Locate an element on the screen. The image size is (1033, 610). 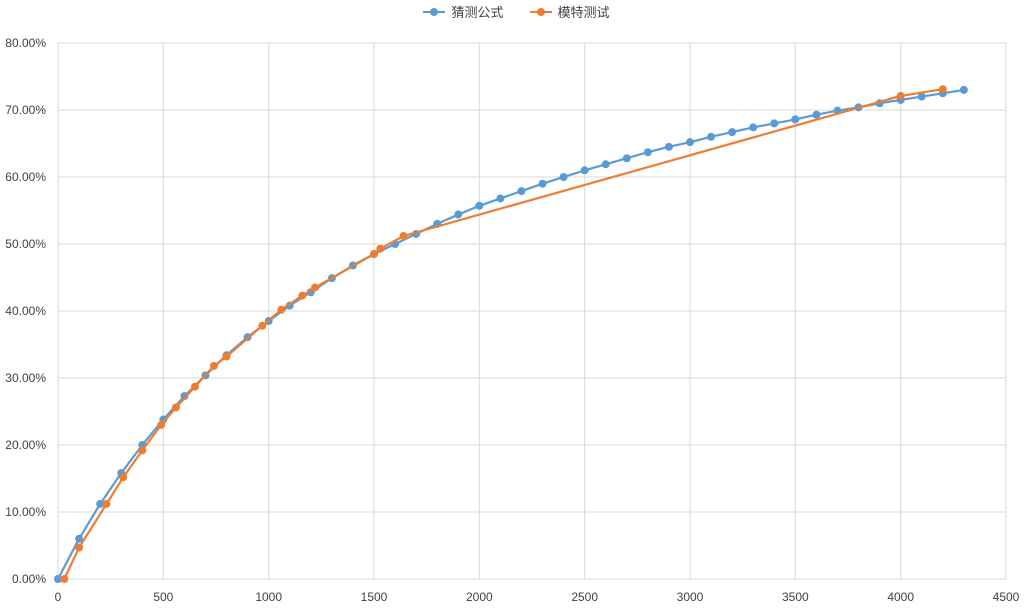
y-tick-label: 50.00% is located at coordinates (25, 244).